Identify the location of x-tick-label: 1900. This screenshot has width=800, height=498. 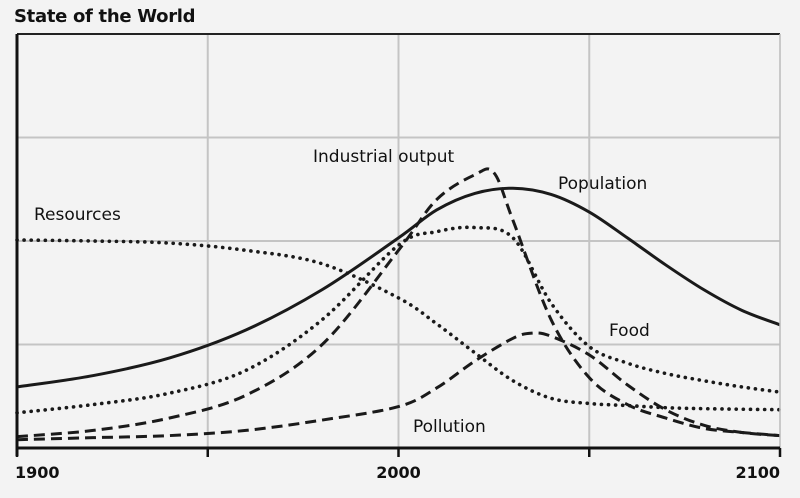
(37, 472).